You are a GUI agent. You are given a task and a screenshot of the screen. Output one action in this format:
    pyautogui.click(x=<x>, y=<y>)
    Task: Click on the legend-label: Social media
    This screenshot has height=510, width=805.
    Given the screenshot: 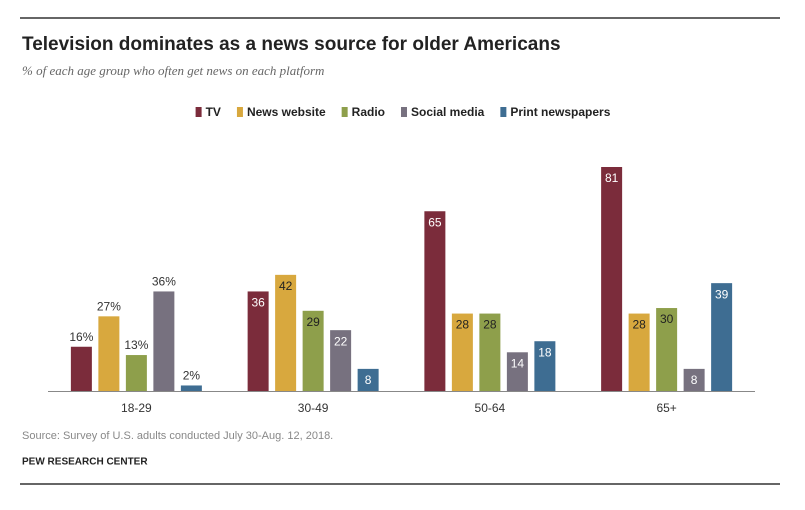 What is the action you would take?
    pyautogui.click(x=448, y=112)
    